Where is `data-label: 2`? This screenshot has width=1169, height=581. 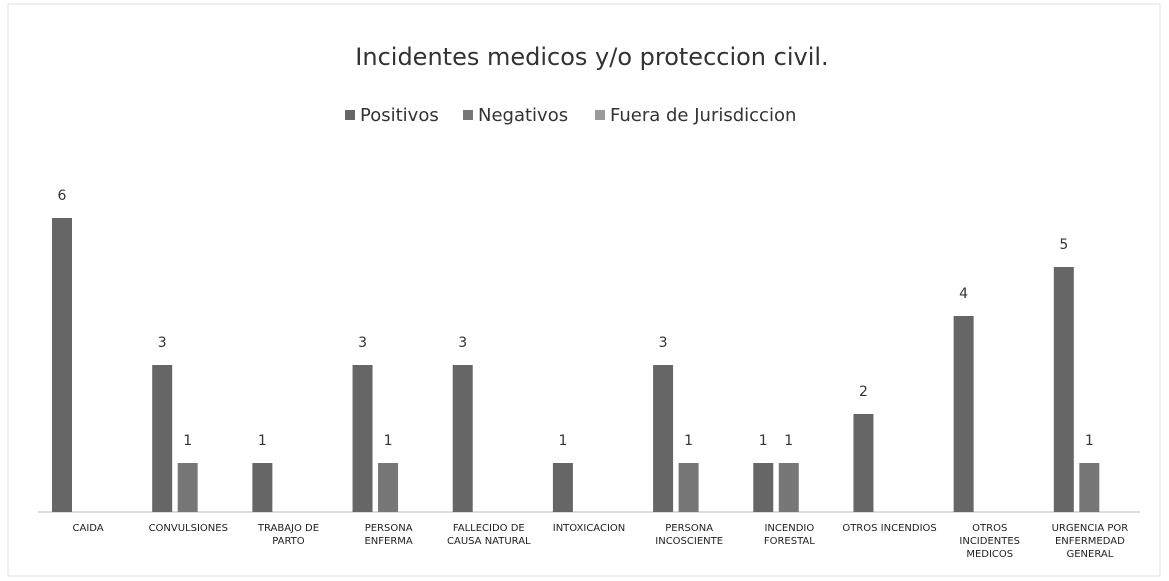 data-label: 2 is located at coordinates (863, 392).